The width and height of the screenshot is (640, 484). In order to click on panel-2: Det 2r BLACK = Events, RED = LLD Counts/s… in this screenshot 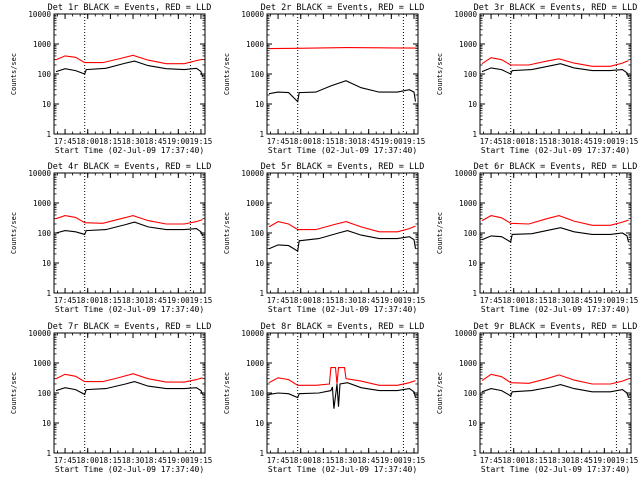, I will do `click(324, 79)`.